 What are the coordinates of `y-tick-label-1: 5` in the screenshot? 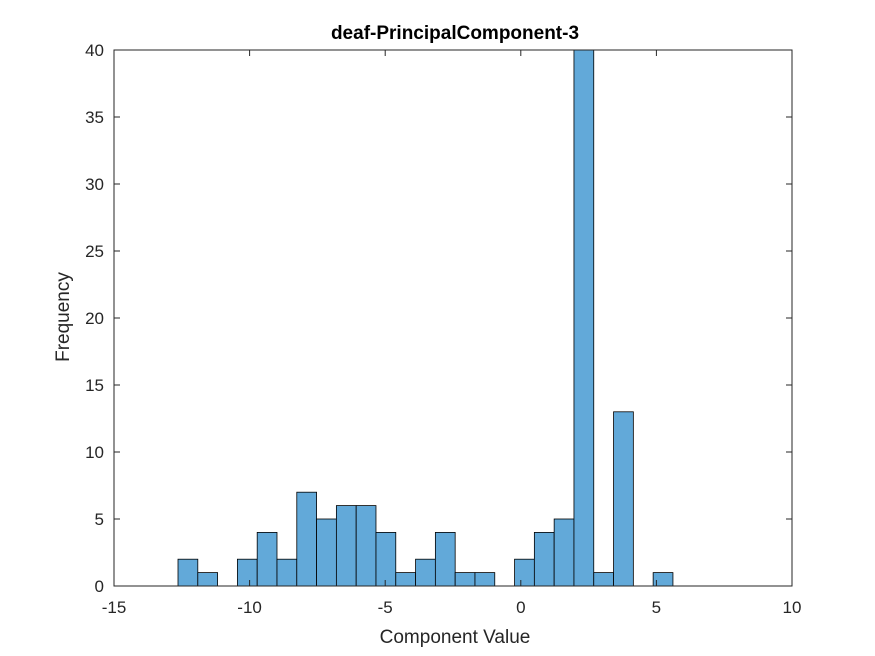 It's located at (99, 519).